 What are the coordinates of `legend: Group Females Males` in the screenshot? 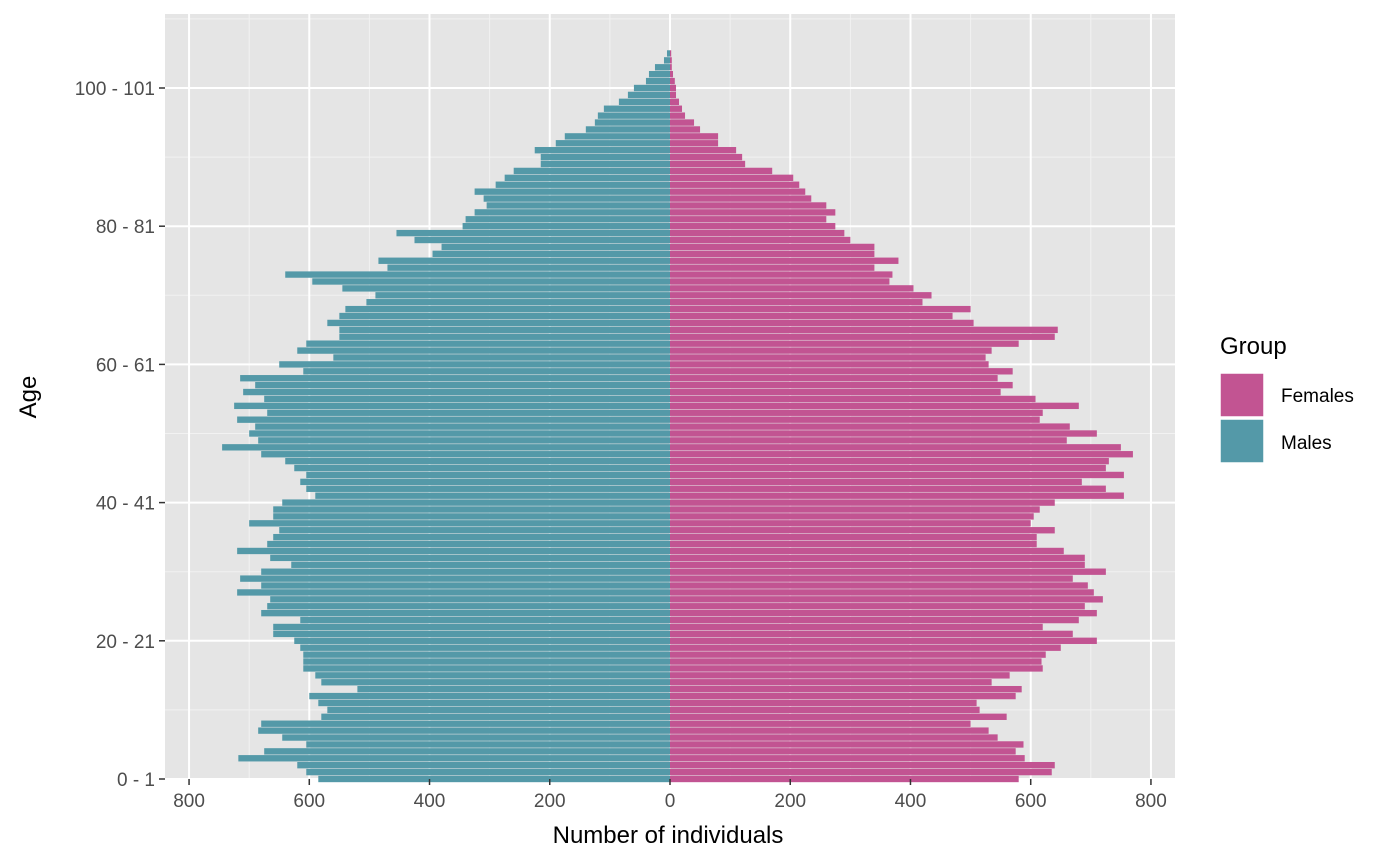 It's located at (1286, 398).